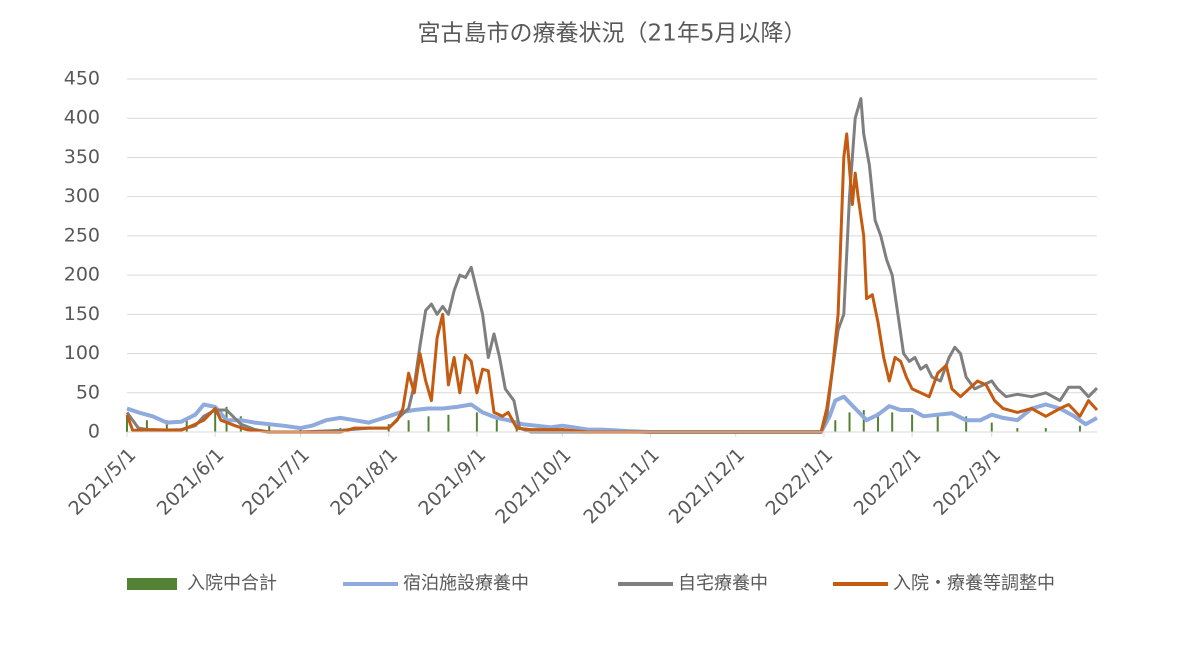 The height and width of the screenshot is (650, 1179). I want to click on y-tick-label: 350, so click(82, 157).